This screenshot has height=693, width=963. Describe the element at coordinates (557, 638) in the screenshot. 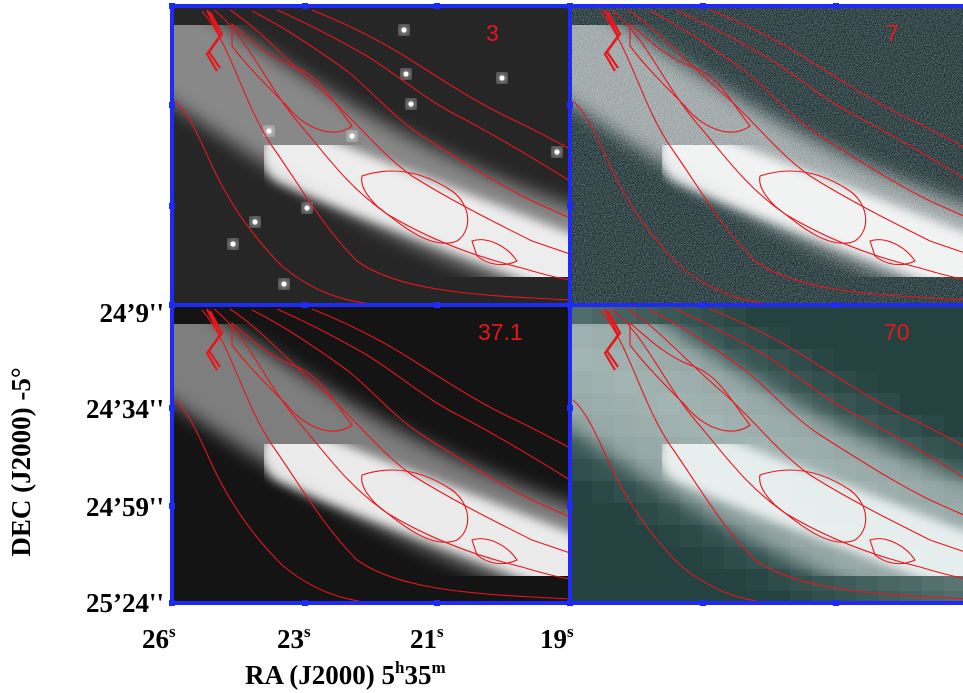

I see `ra-tick-label: 19s` at that location.